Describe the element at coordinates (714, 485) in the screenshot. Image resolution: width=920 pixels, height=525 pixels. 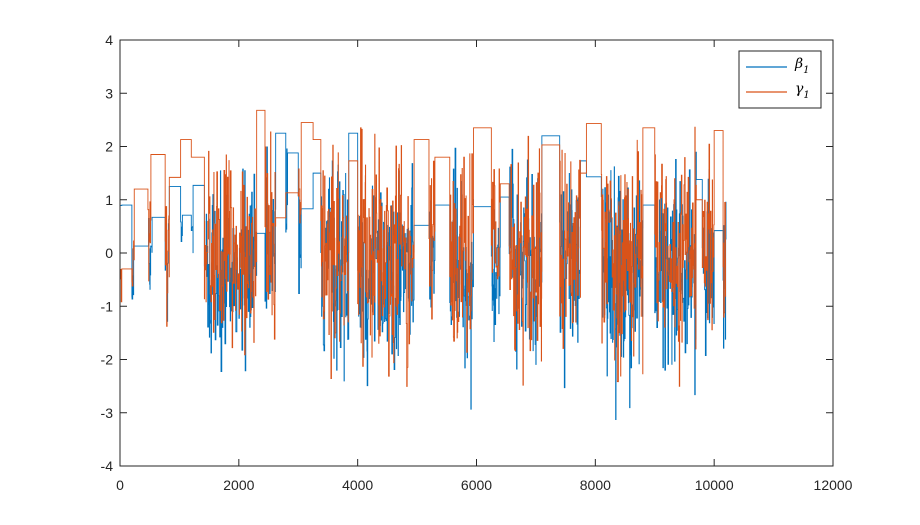
I see `x-tick-label: 10000` at that location.